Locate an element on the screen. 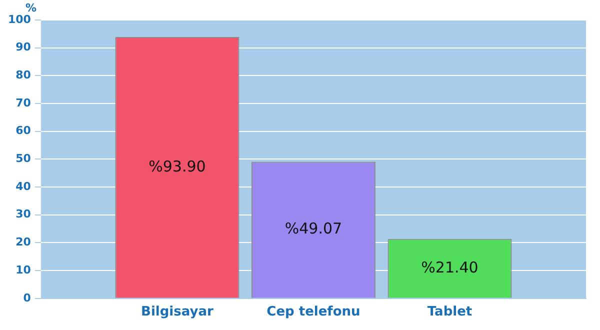 The width and height of the screenshot is (600, 330). y-tick-label: 0 is located at coordinates (27, 297).